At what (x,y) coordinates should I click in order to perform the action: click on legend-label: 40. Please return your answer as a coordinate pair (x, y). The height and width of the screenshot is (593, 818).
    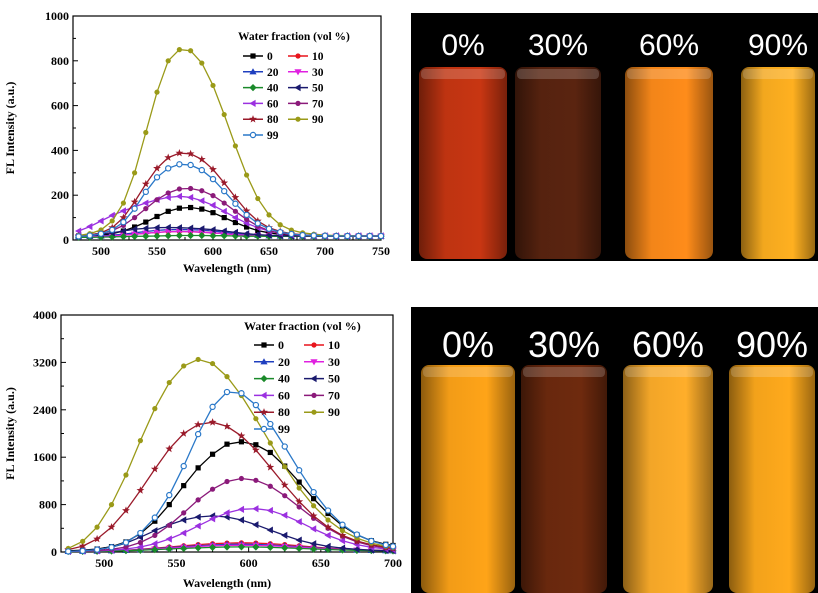
    Looking at the image, I should click on (284, 379).